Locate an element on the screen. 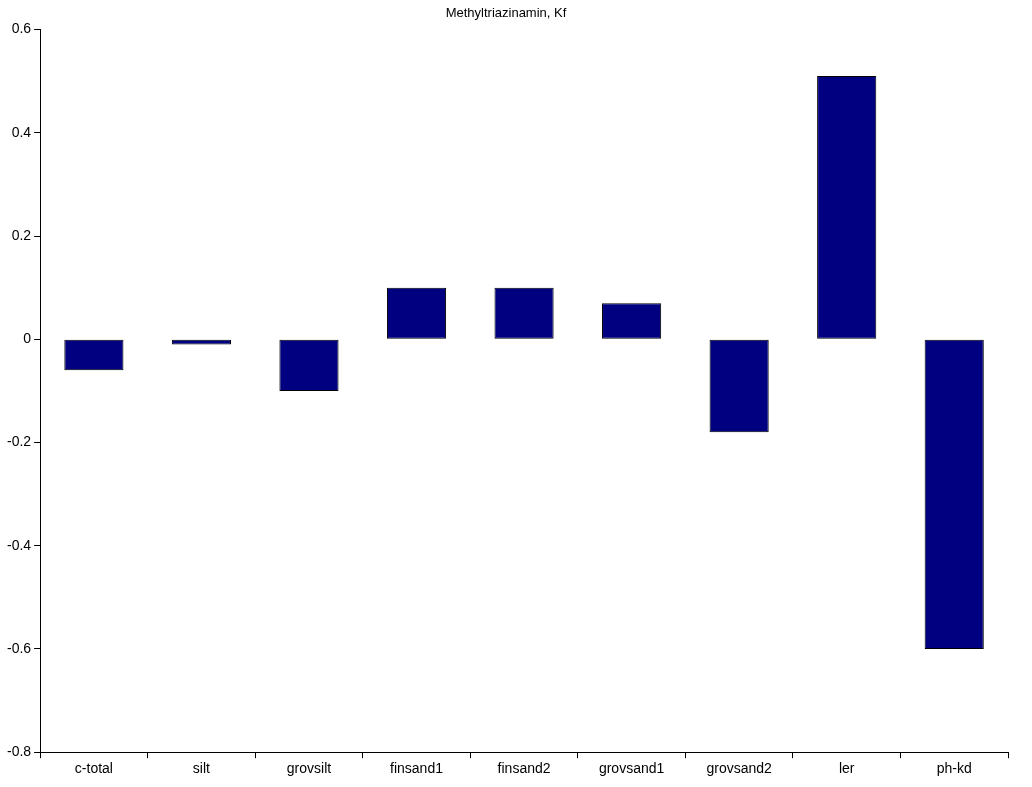 The height and width of the screenshot is (787, 1032). x-tick-label: finsand1 is located at coordinates (417, 768).